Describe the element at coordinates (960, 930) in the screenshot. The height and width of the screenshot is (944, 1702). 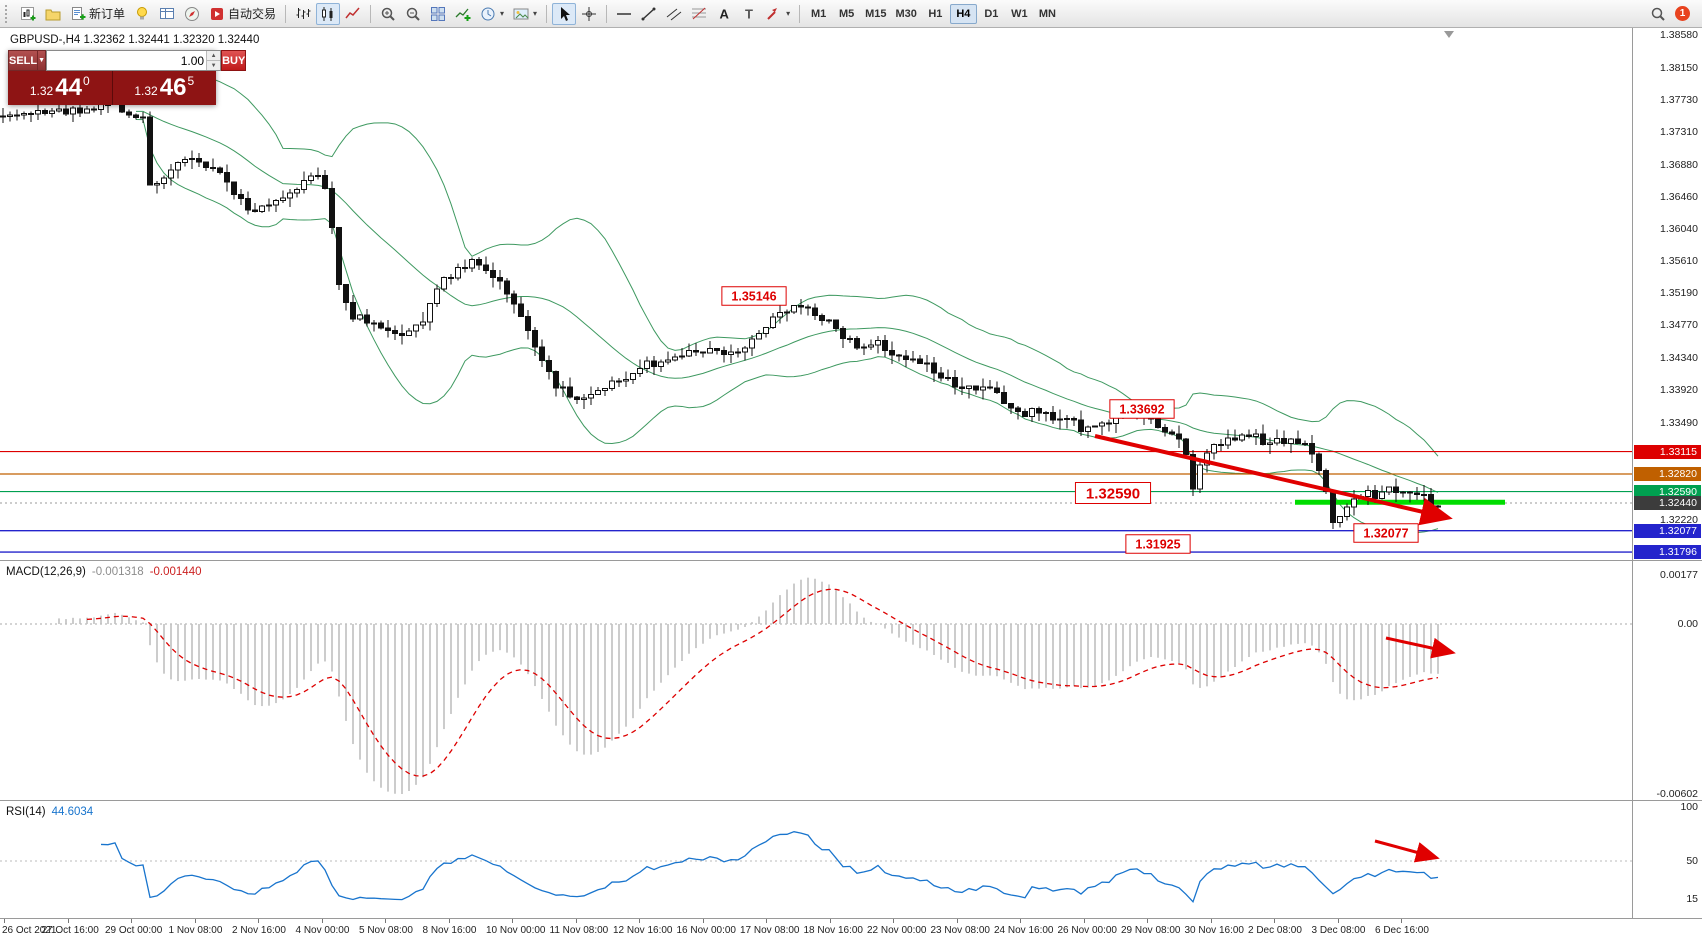
I see `time-scale-label: 23 Nov 08:00` at that location.